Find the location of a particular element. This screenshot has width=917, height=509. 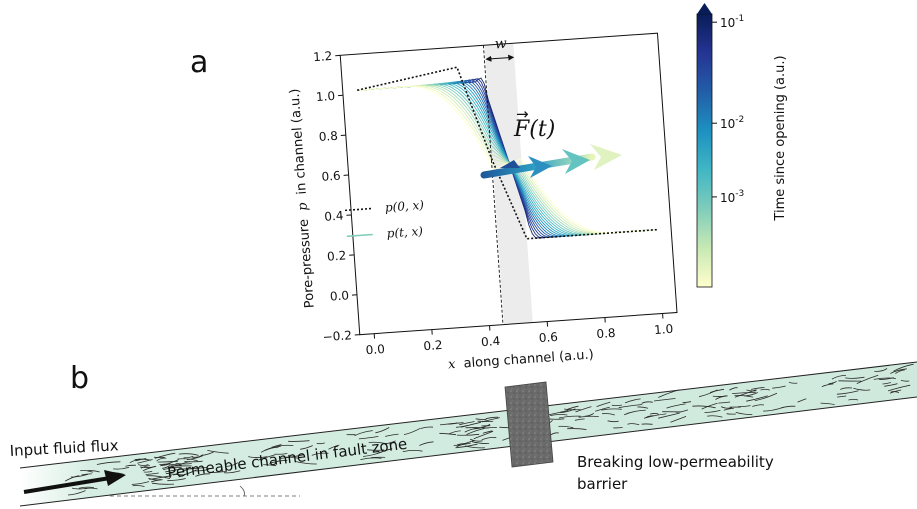

x-axis-variable: x is located at coordinates (452, 365).